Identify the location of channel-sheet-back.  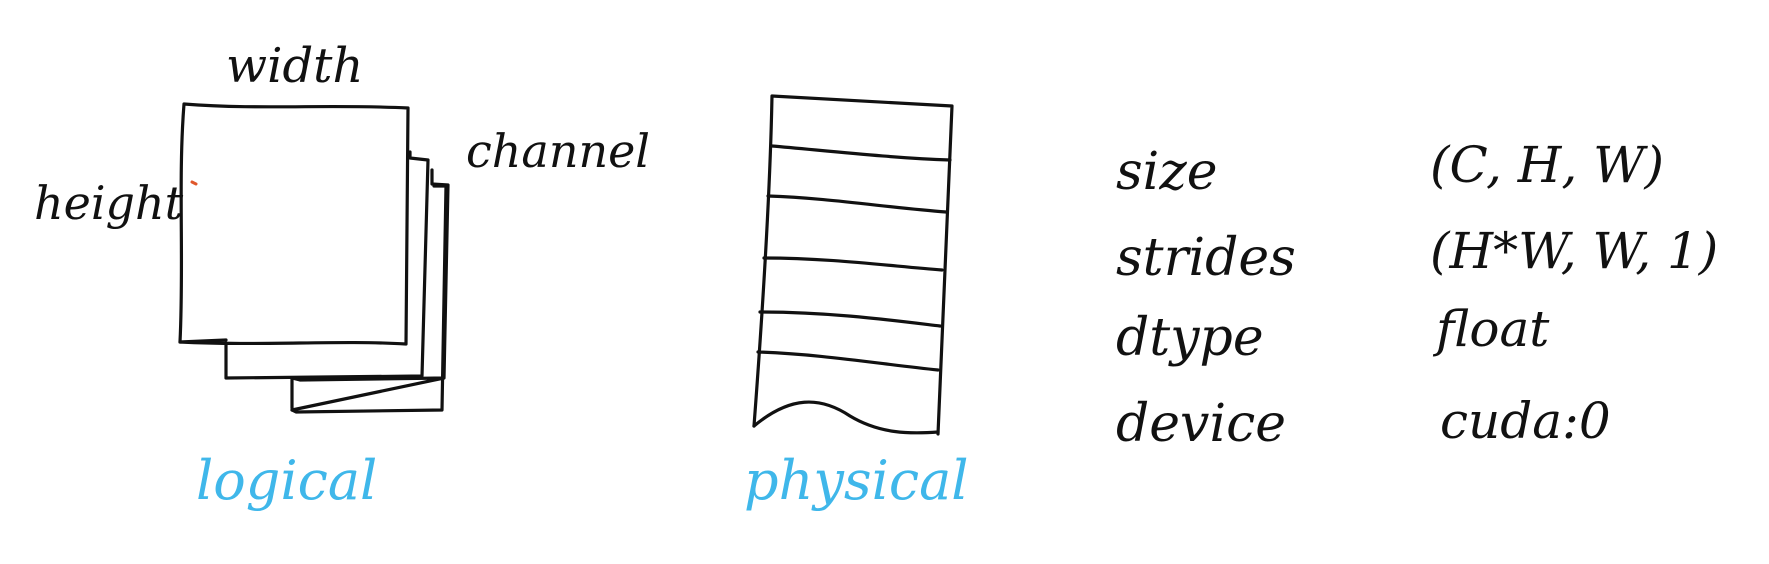
(370, 290).